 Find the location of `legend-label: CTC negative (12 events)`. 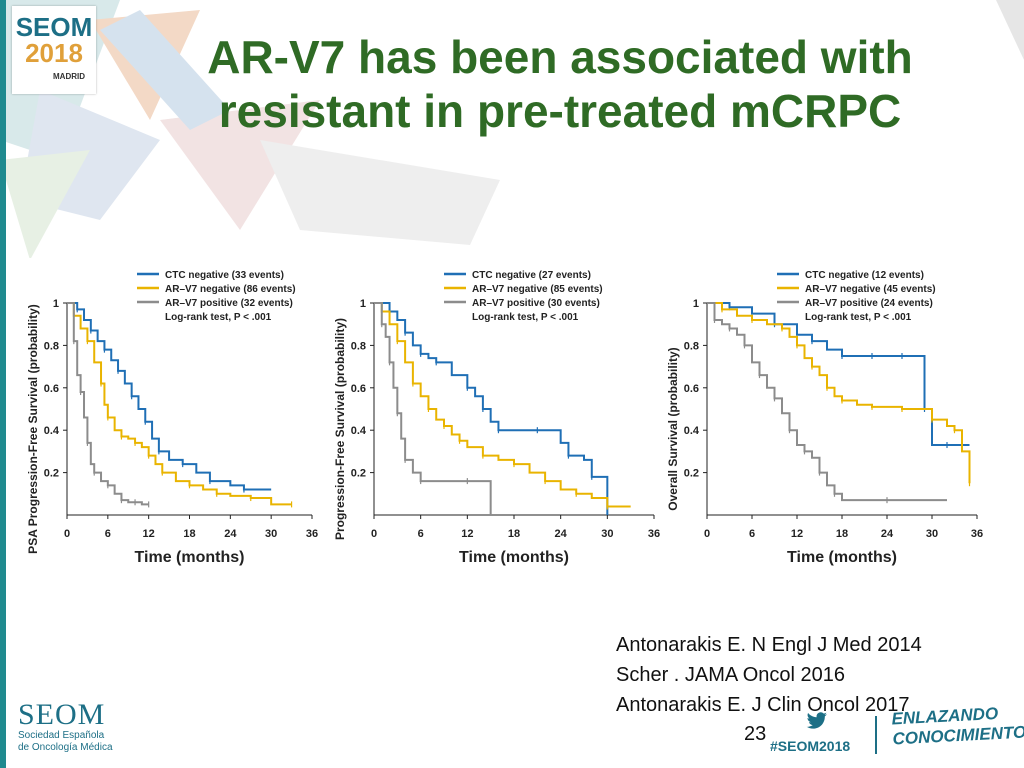

legend-label: CTC negative (12 events) is located at coordinates (864, 275).